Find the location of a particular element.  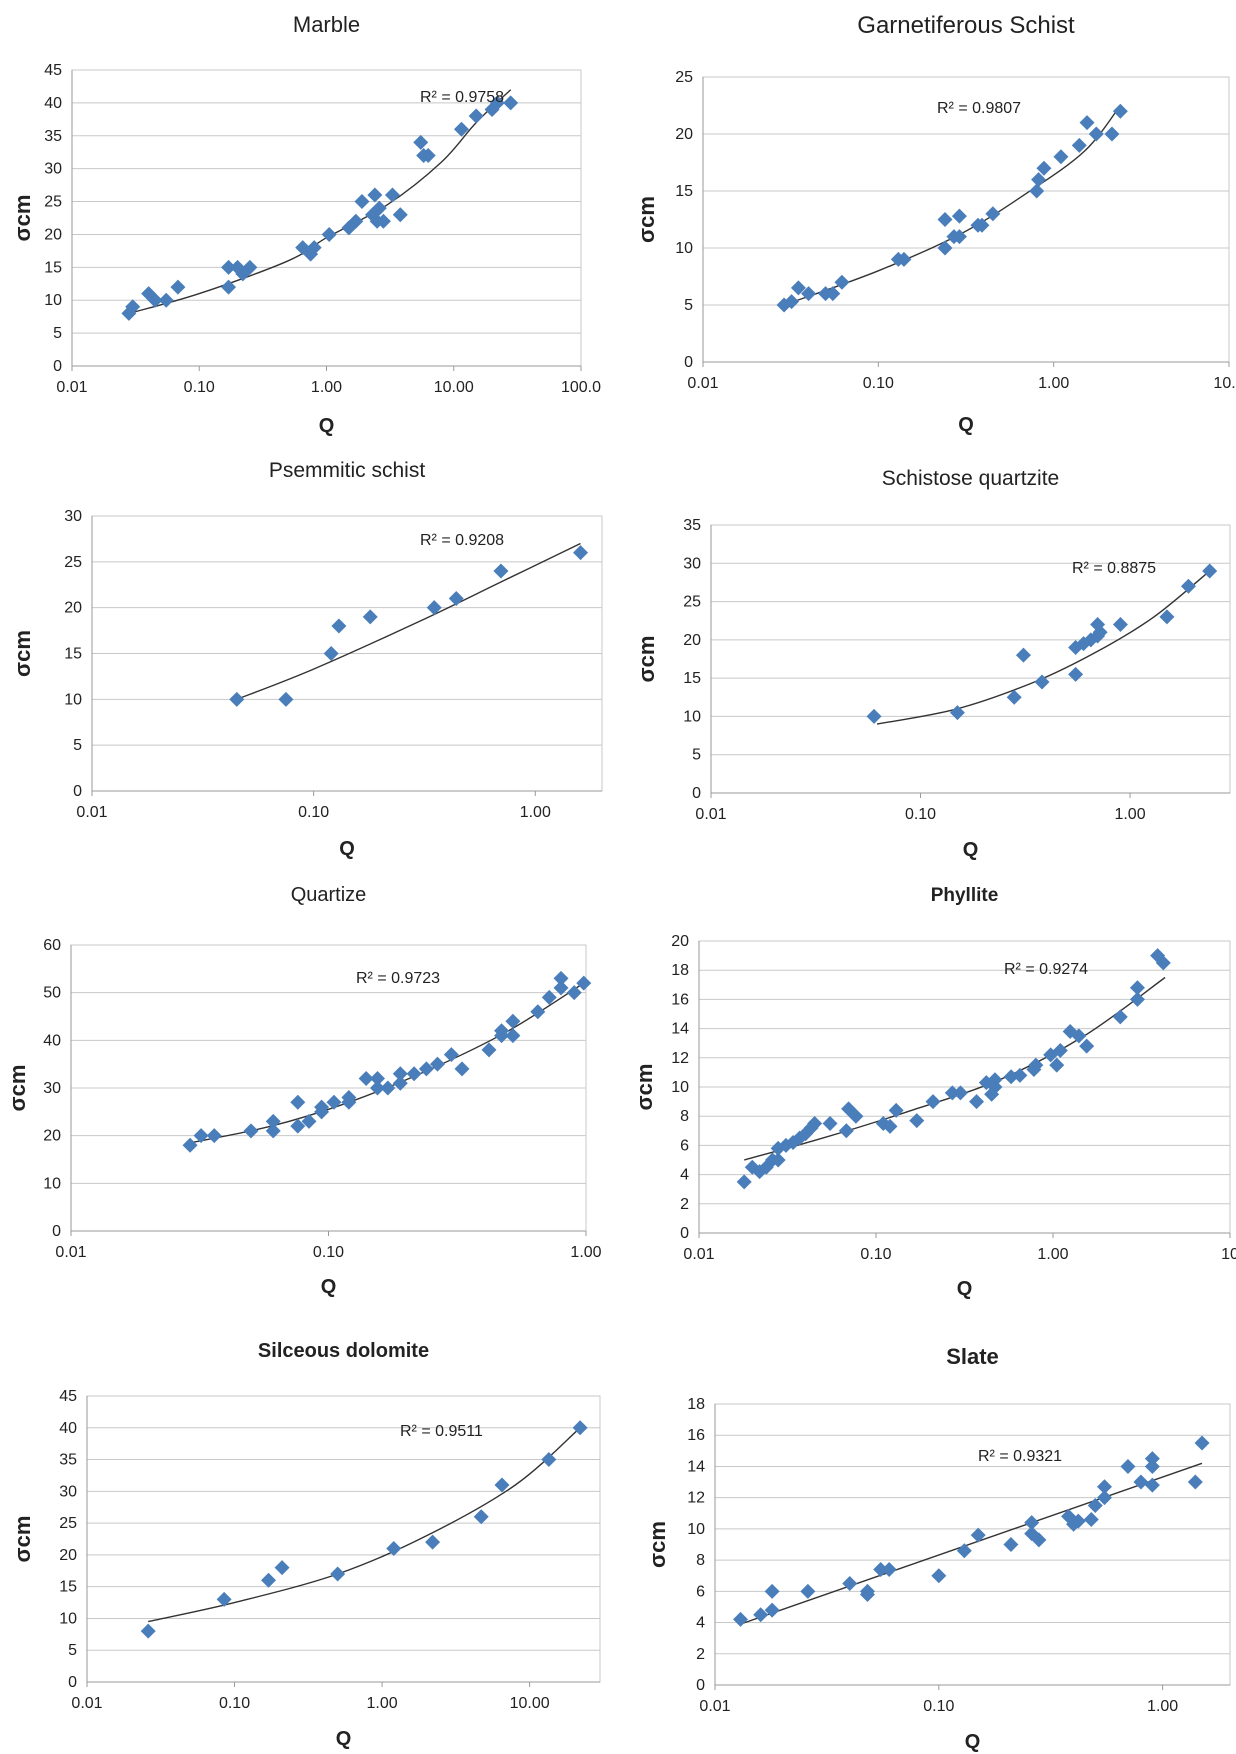

y-tick-label: 16 is located at coordinates (696, 1435).